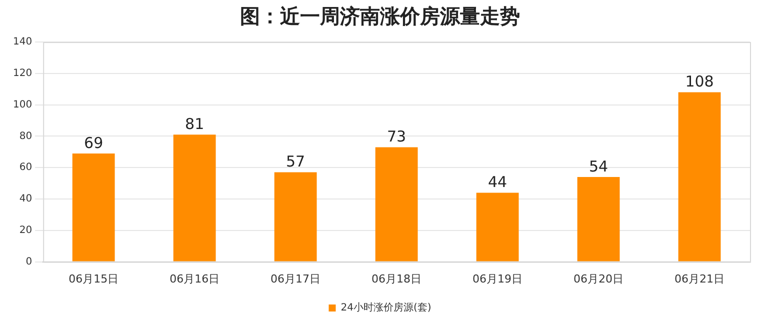 This screenshot has height=328, width=780. I want to click on x-tick-label: 06月18日, so click(397, 279).